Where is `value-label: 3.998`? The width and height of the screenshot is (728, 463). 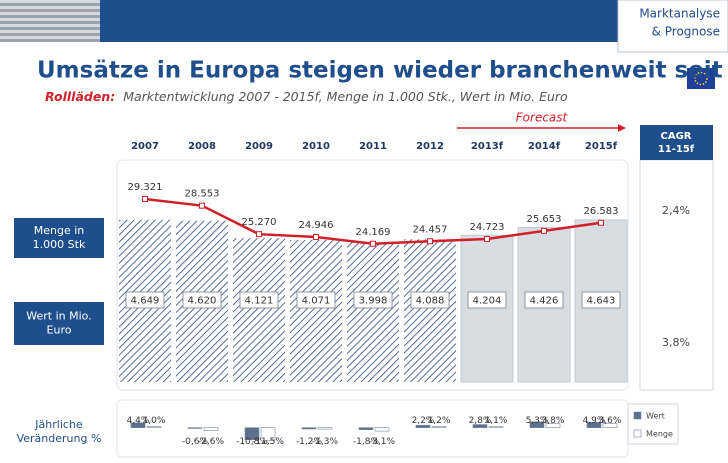 value-label: 3.998 is located at coordinates (373, 301).